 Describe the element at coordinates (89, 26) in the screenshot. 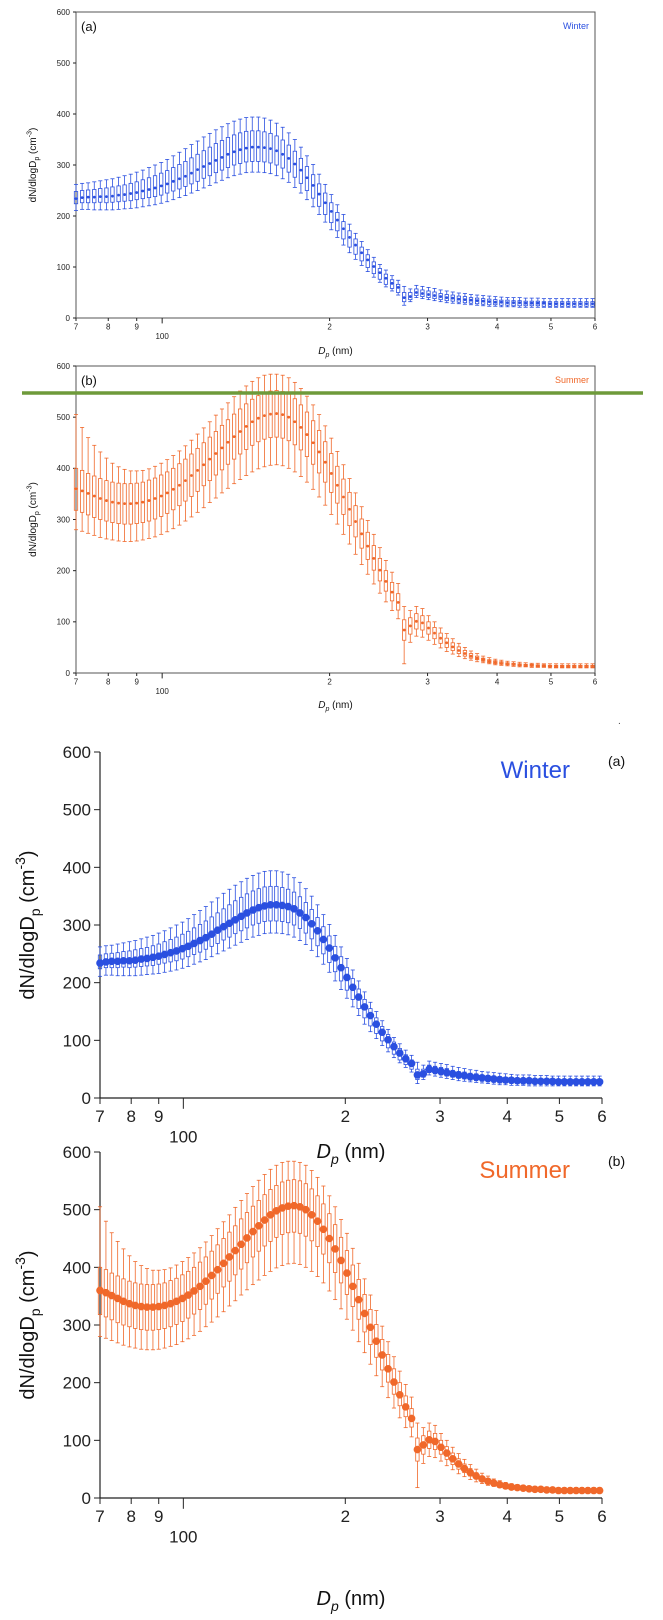

I see `panel-label: (a)` at that location.